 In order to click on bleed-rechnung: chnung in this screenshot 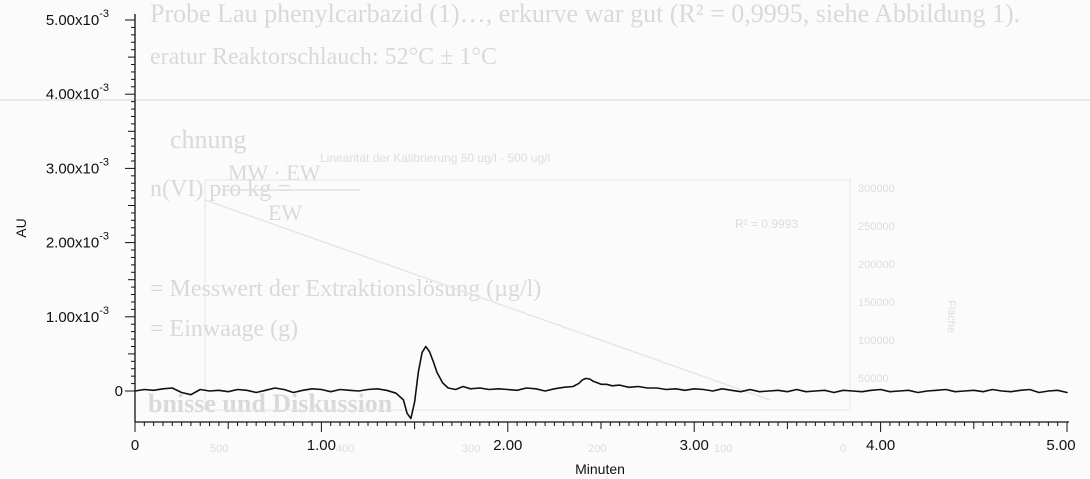, I will do `click(208, 139)`.